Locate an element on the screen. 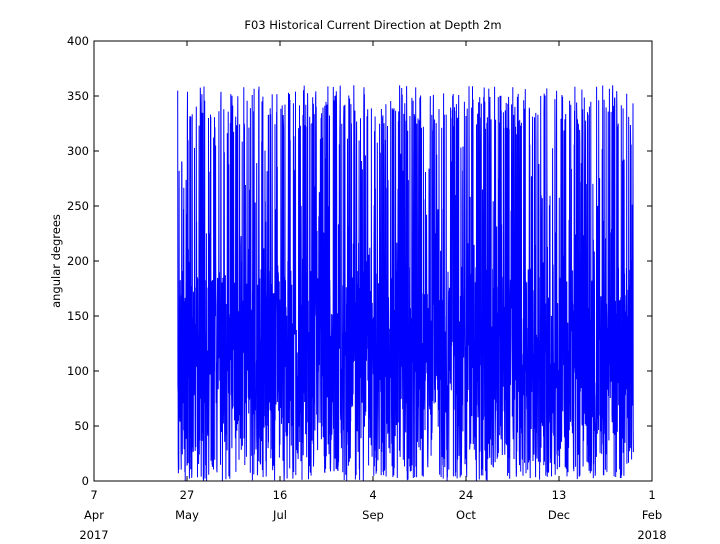 This screenshot has width=720, height=544. x-tick-month-label: Oct is located at coordinates (466, 515).